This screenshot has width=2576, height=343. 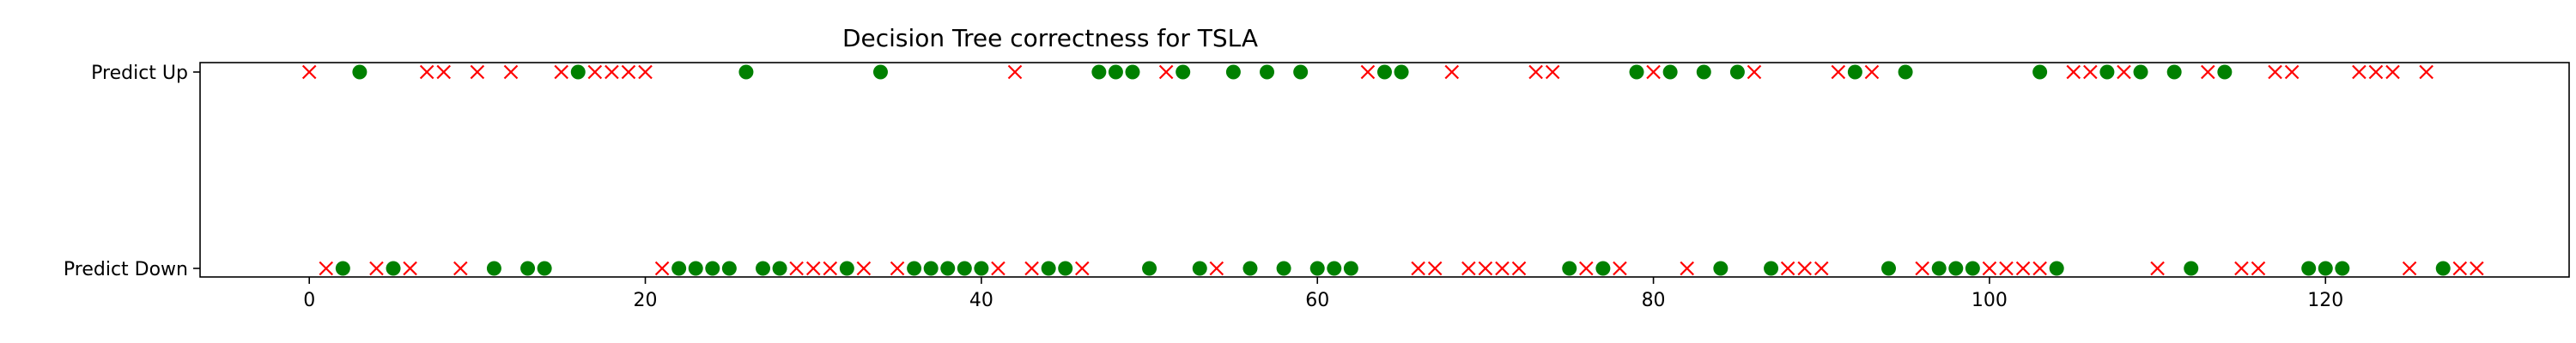 I want to click on x-axis: 0 20 40 60 80 100 120, so click(x=1323, y=294).